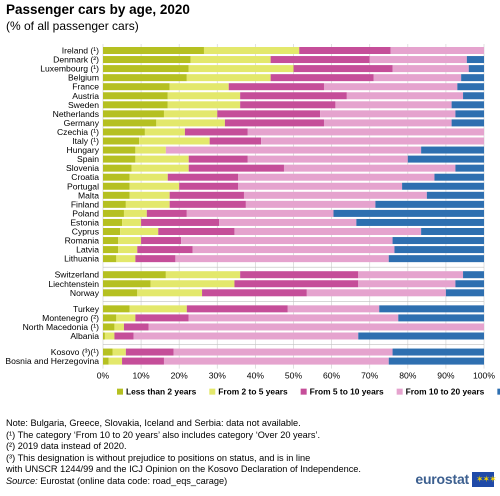 The width and height of the screenshot is (500, 496). Describe the element at coordinates (69, 69) in the screenshot. I see `category-label: Luxembourg (¹)` at that location.